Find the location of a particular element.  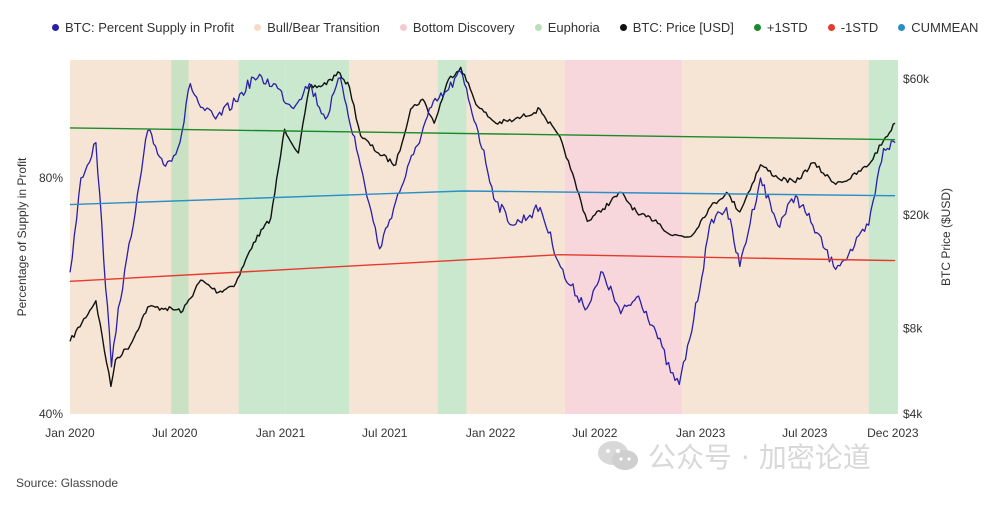

x-tick-label: Dec 2023 is located at coordinates (893, 433).